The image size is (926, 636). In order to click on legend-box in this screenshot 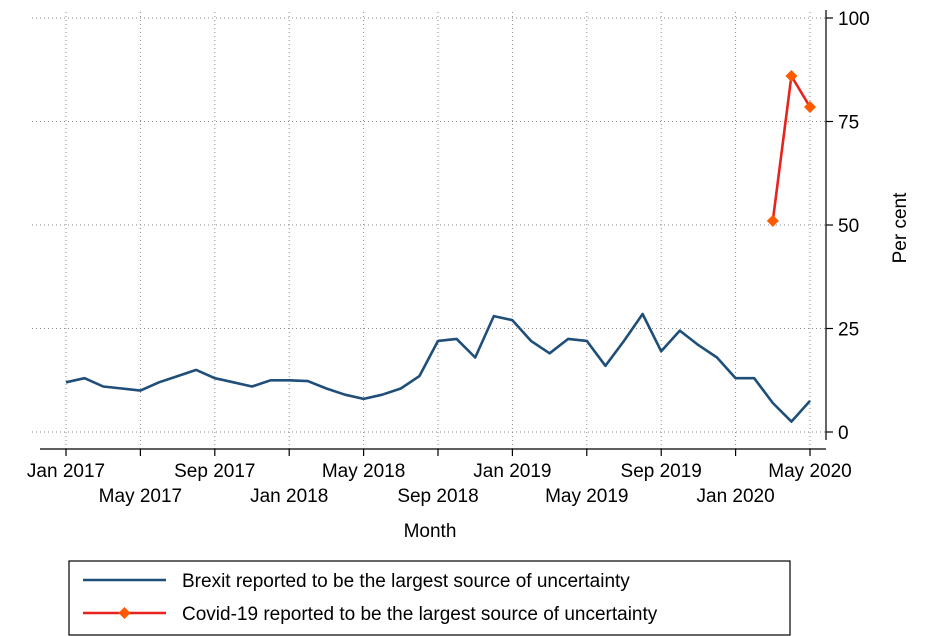, I will do `click(429, 598)`.